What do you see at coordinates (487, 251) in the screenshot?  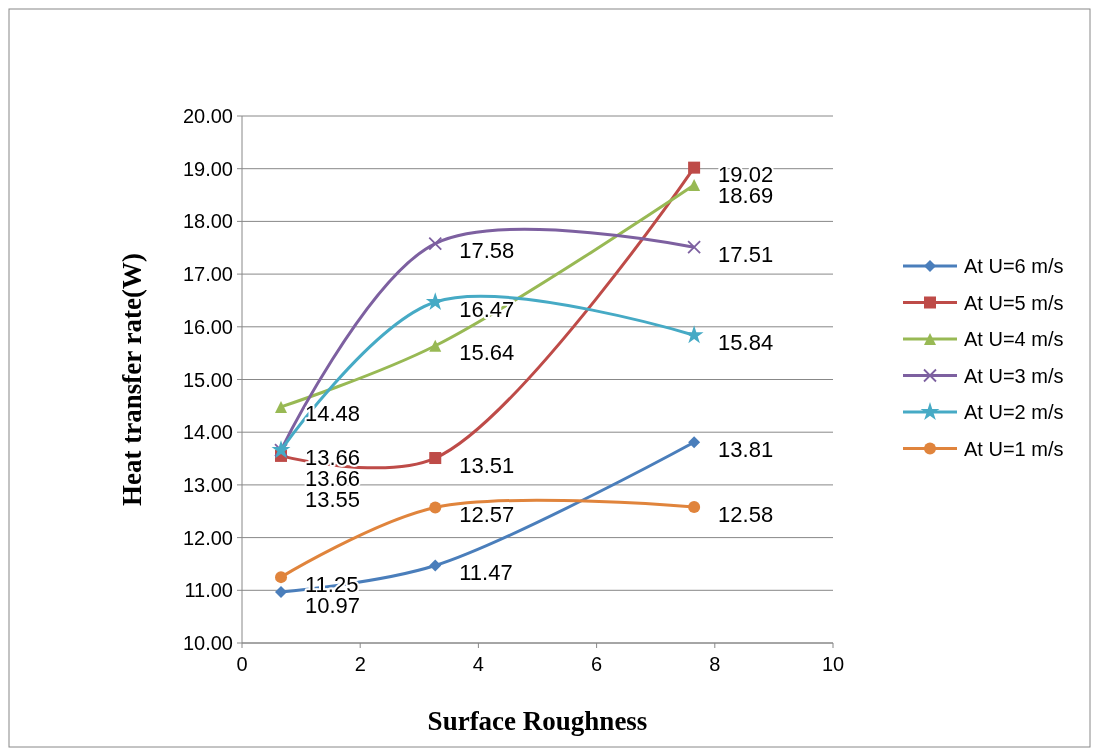 I see `data-label: 17.58` at bounding box center [487, 251].